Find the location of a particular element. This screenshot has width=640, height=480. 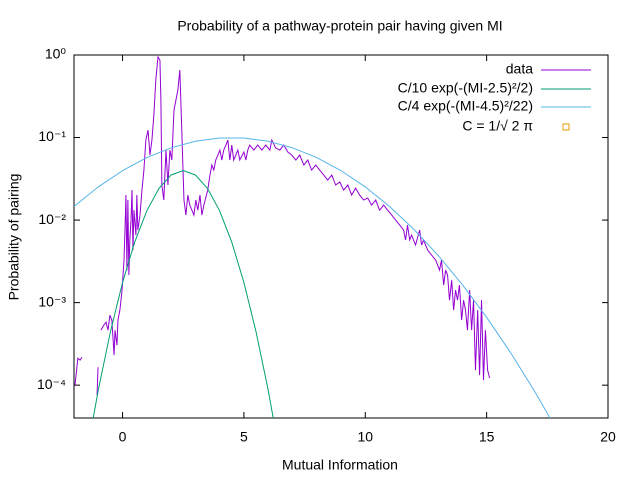

legend-label: C/4 exp(-(MI-4.5)²/22) is located at coordinates (465, 106).